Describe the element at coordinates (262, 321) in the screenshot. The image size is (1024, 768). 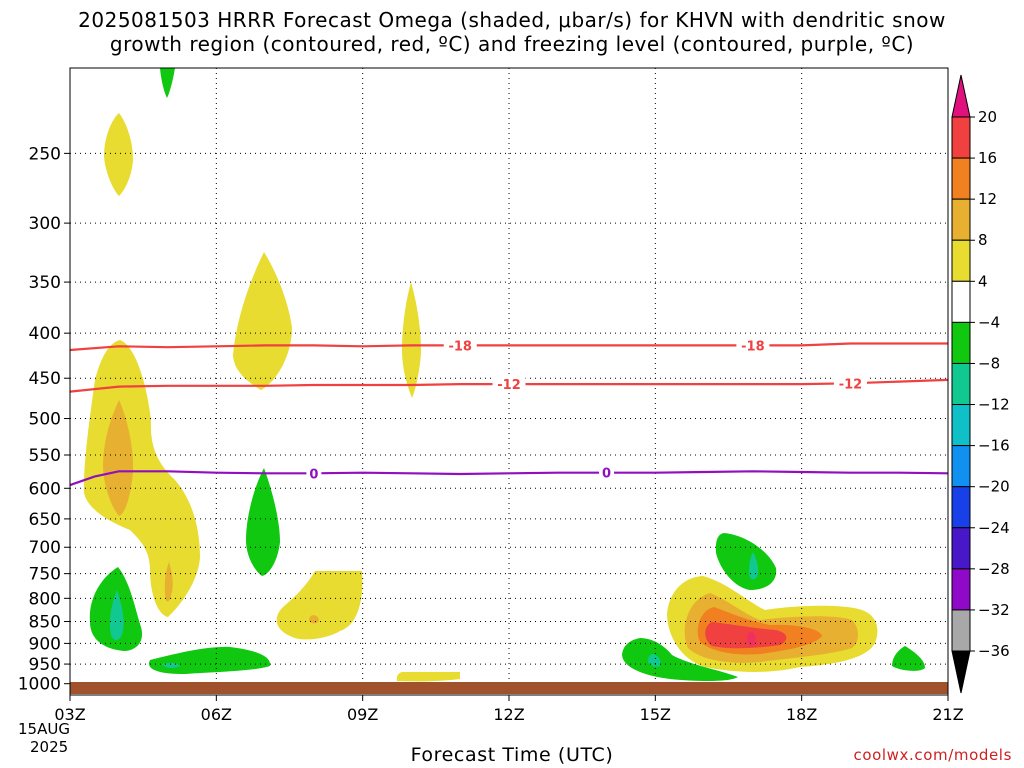
I see `omega-region-yellow-mid` at that location.